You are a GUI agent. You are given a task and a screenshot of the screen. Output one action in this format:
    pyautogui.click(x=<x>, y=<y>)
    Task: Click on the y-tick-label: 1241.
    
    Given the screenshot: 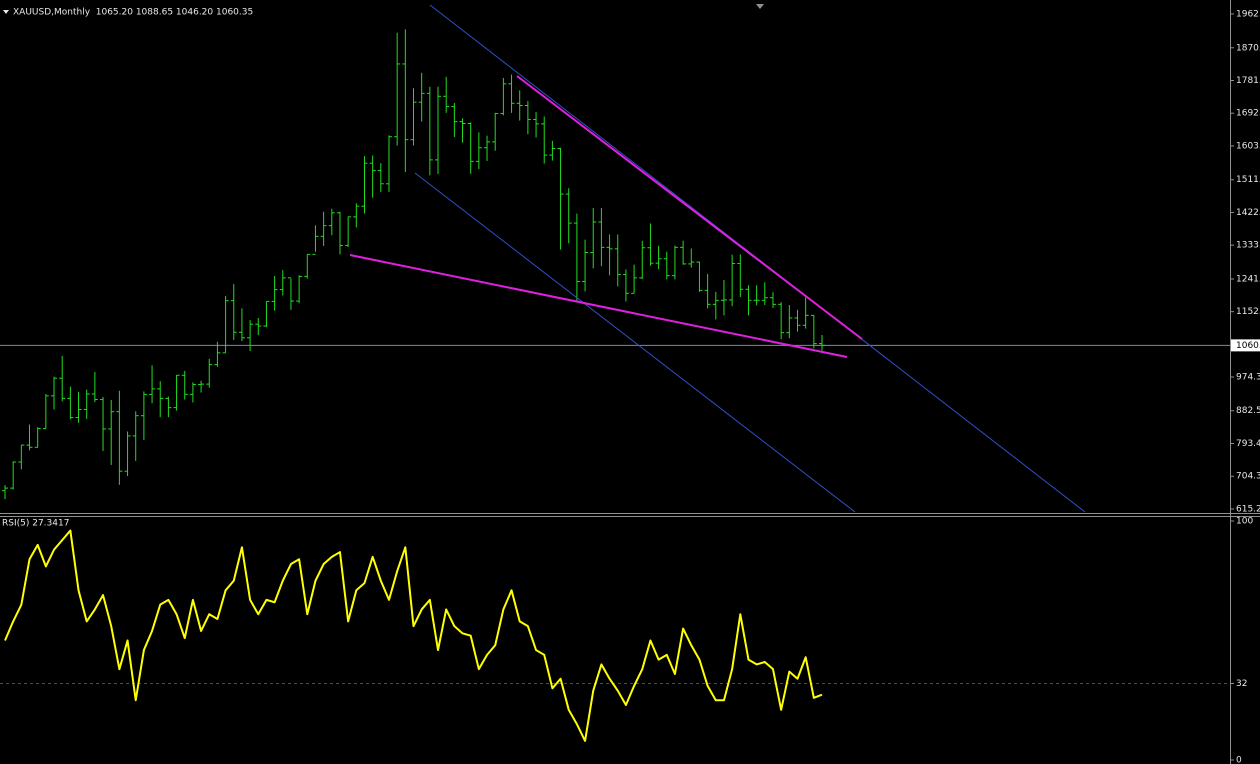 What is the action you would take?
    pyautogui.click(x=1248, y=279)
    